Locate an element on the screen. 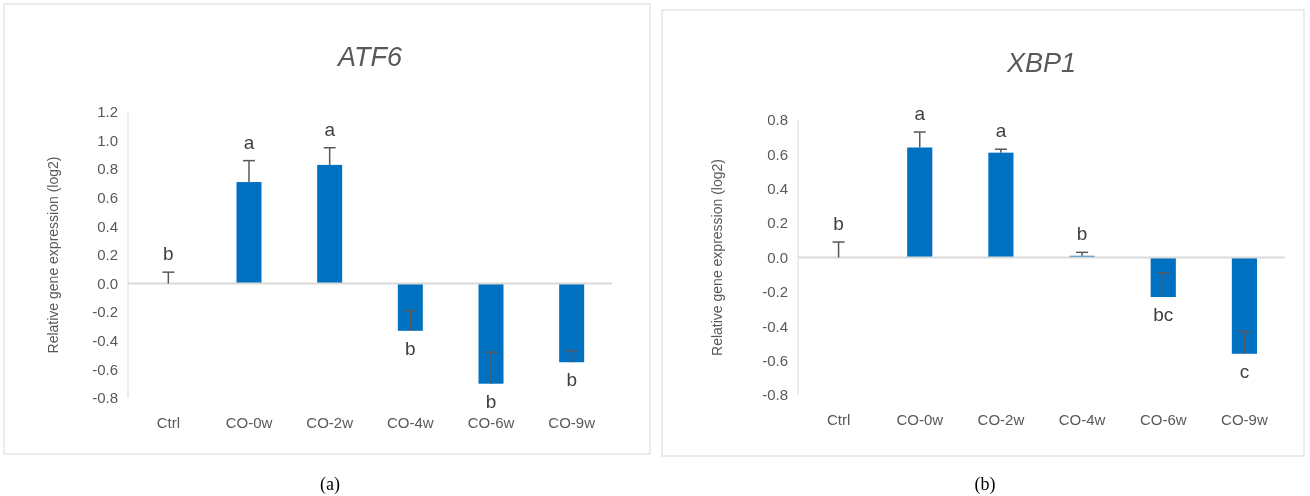  annotation: c is located at coordinates (1244, 371).